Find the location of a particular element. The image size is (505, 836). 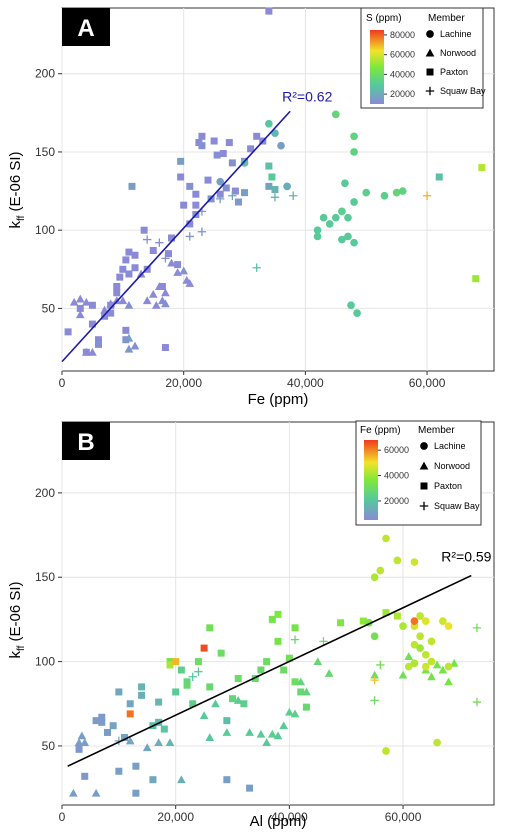

color-scale-tick-label: 80000 is located at coordinates (402, 35).